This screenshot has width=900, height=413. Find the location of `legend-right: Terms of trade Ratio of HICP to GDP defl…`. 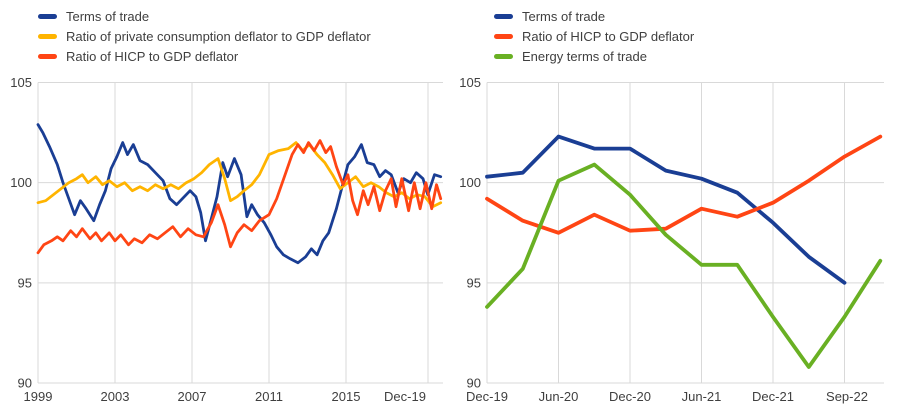

legend-right: Terms of trade Ratio of HICP to GDP defl… is located at coordinates (594, 36).